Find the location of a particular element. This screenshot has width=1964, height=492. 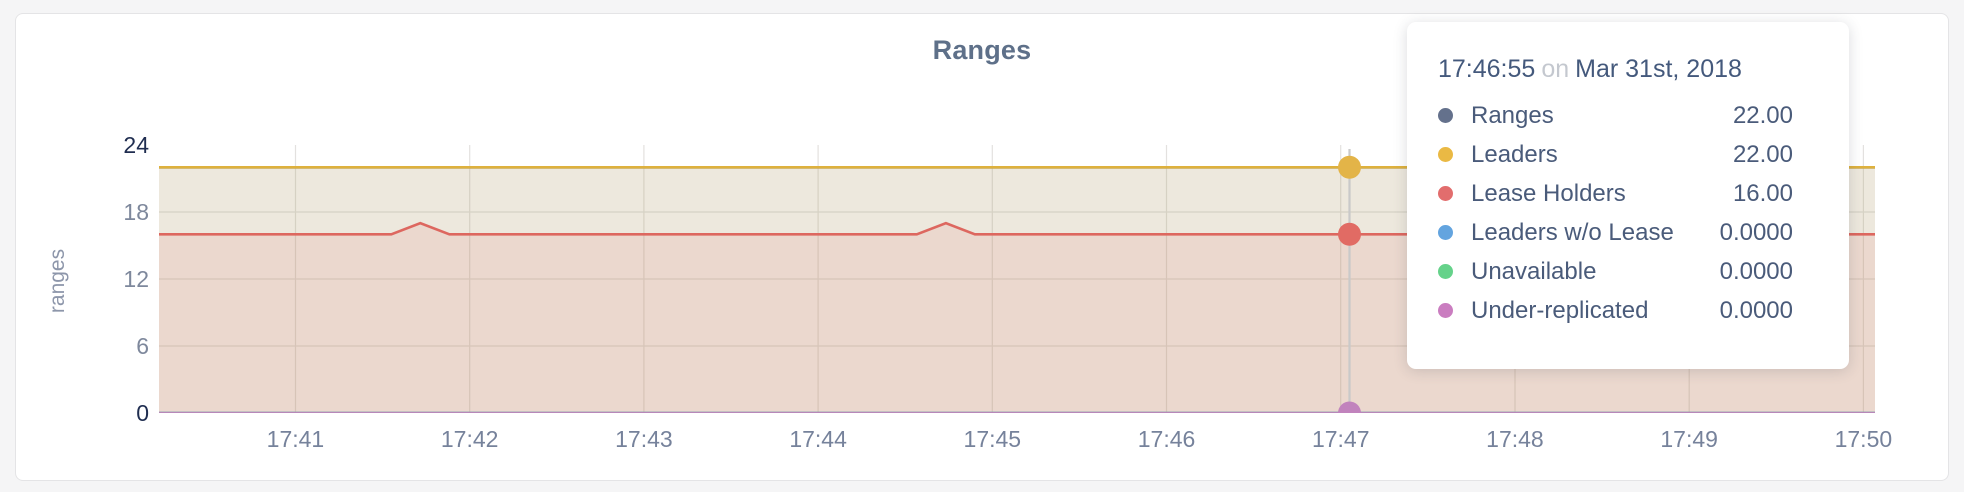

tooltip-header: 17:46:55 on Mar 31st, 2018 is located at coordinates (1629, 69).